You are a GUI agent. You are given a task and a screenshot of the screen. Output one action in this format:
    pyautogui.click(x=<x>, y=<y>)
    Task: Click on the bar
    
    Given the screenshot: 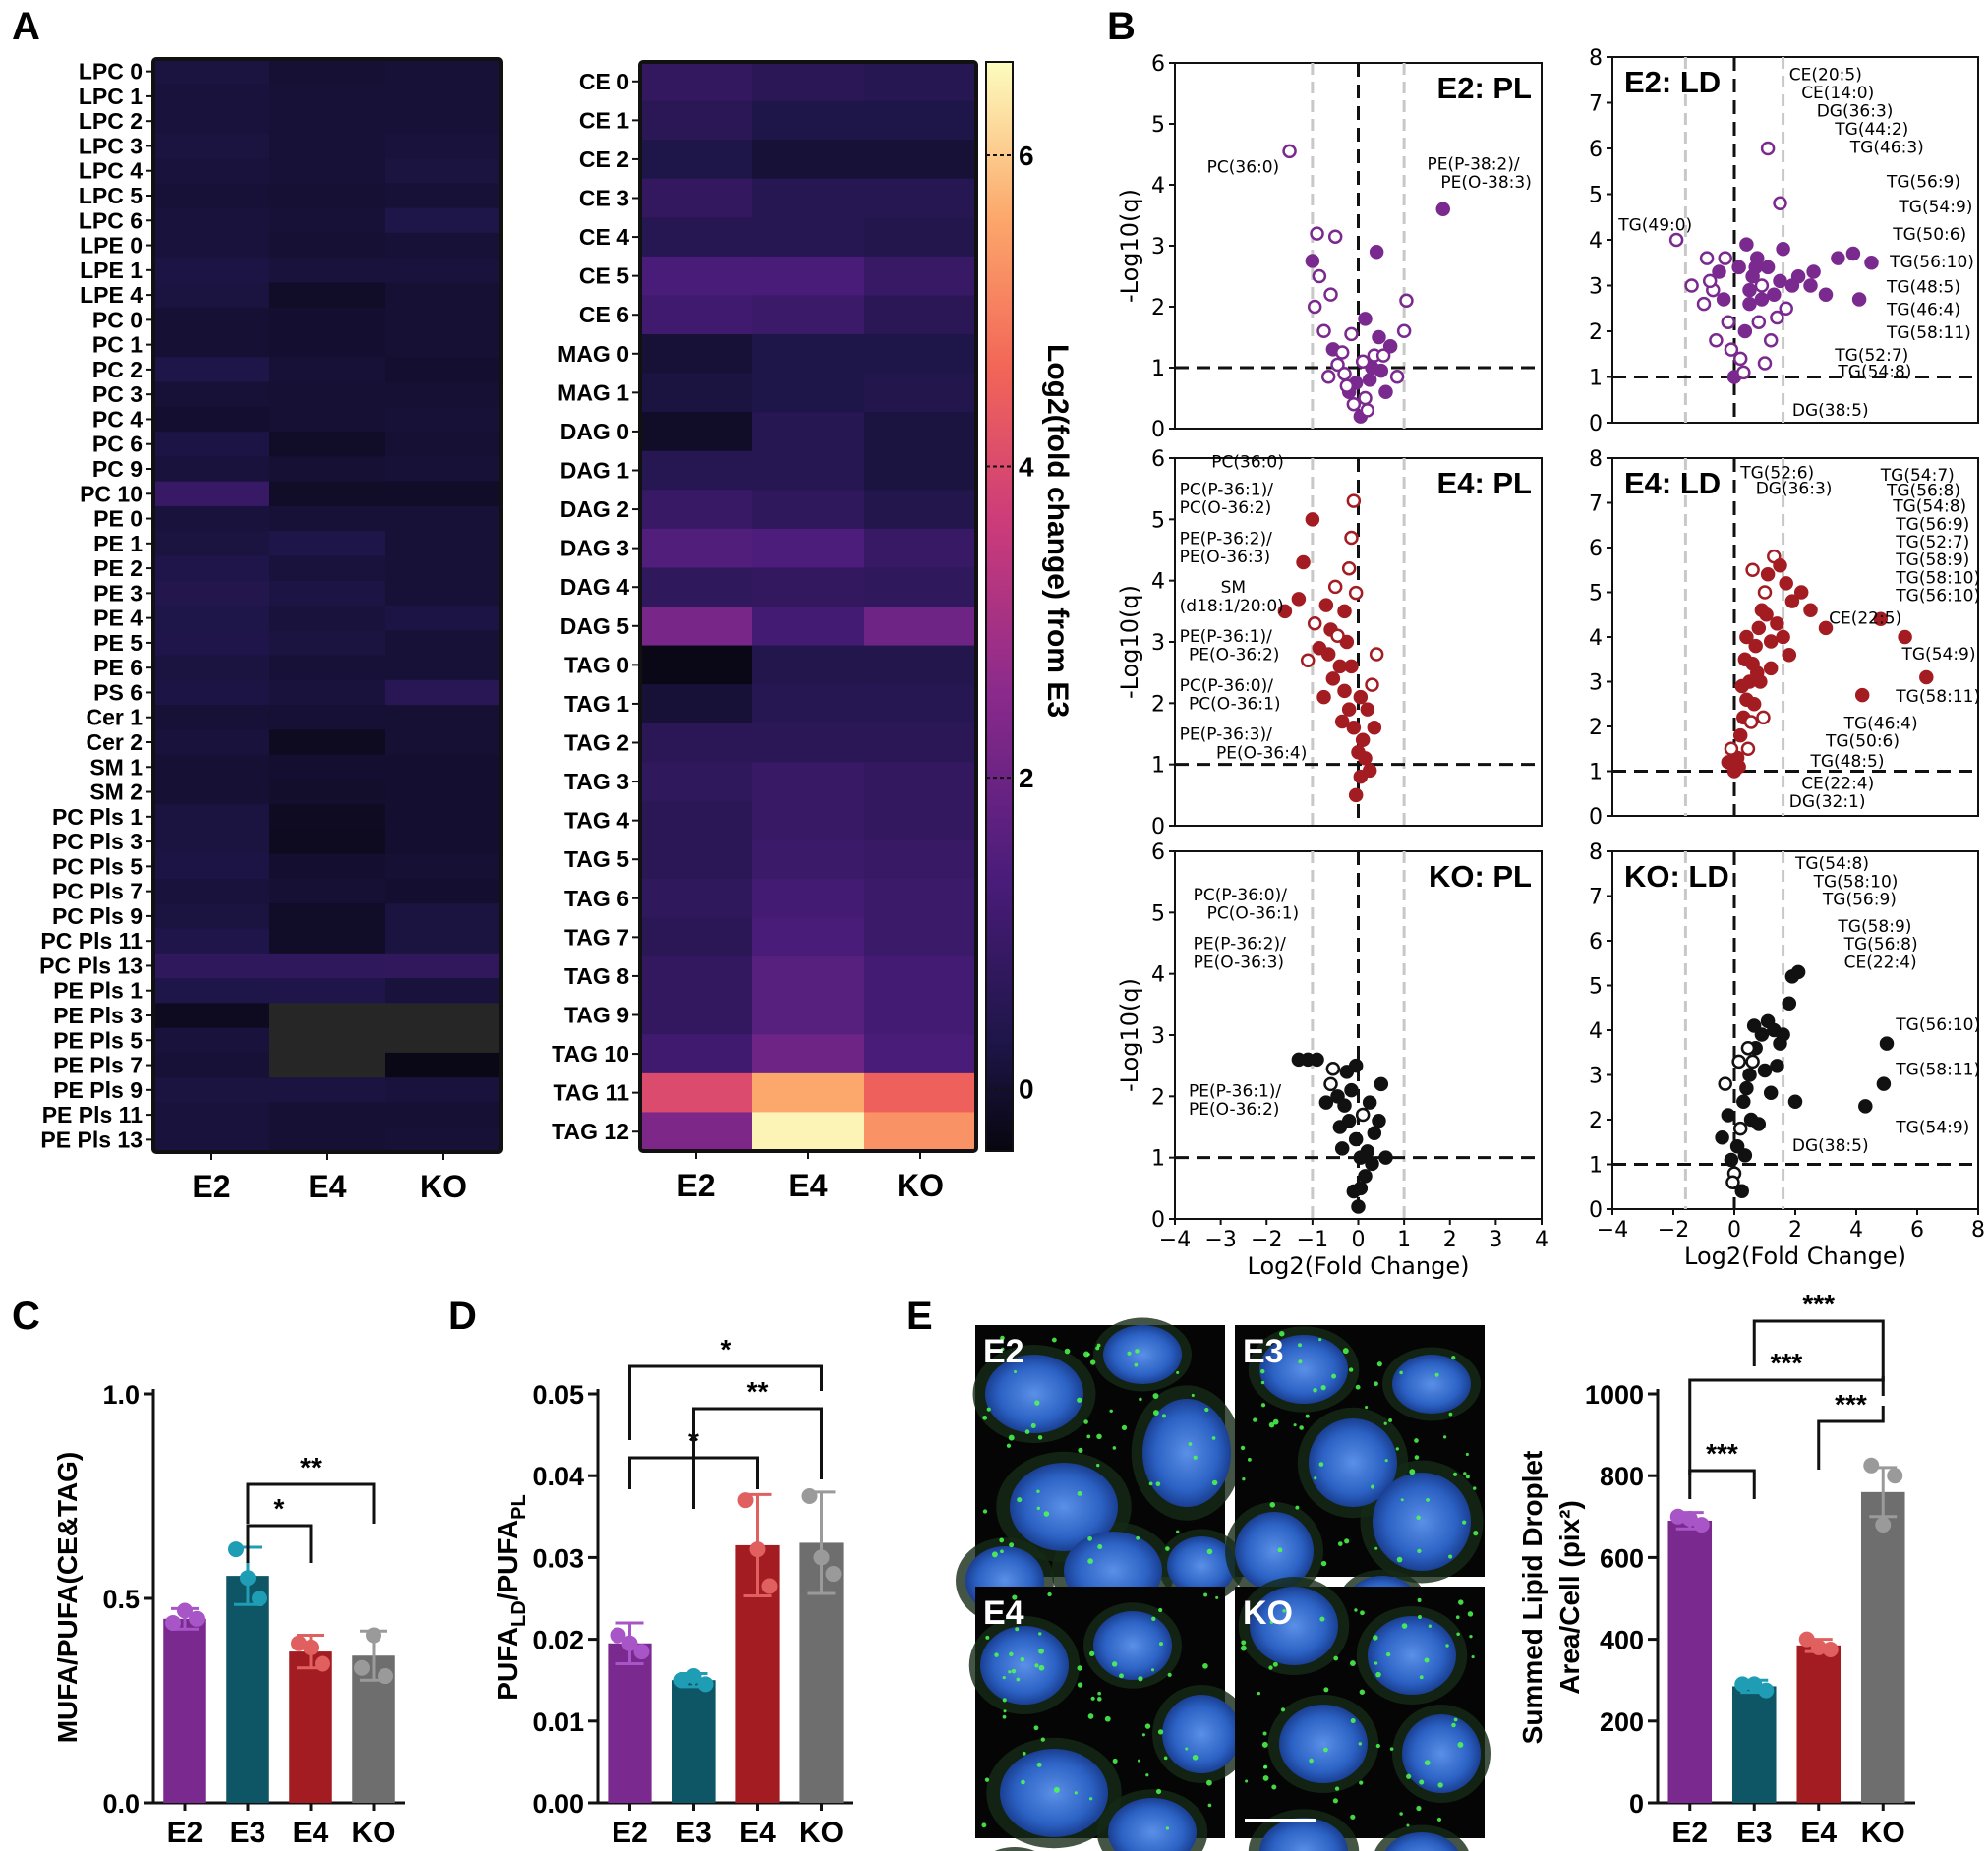 What is the action you would take?
    pyautogui.click(x=247, y=1689)
    